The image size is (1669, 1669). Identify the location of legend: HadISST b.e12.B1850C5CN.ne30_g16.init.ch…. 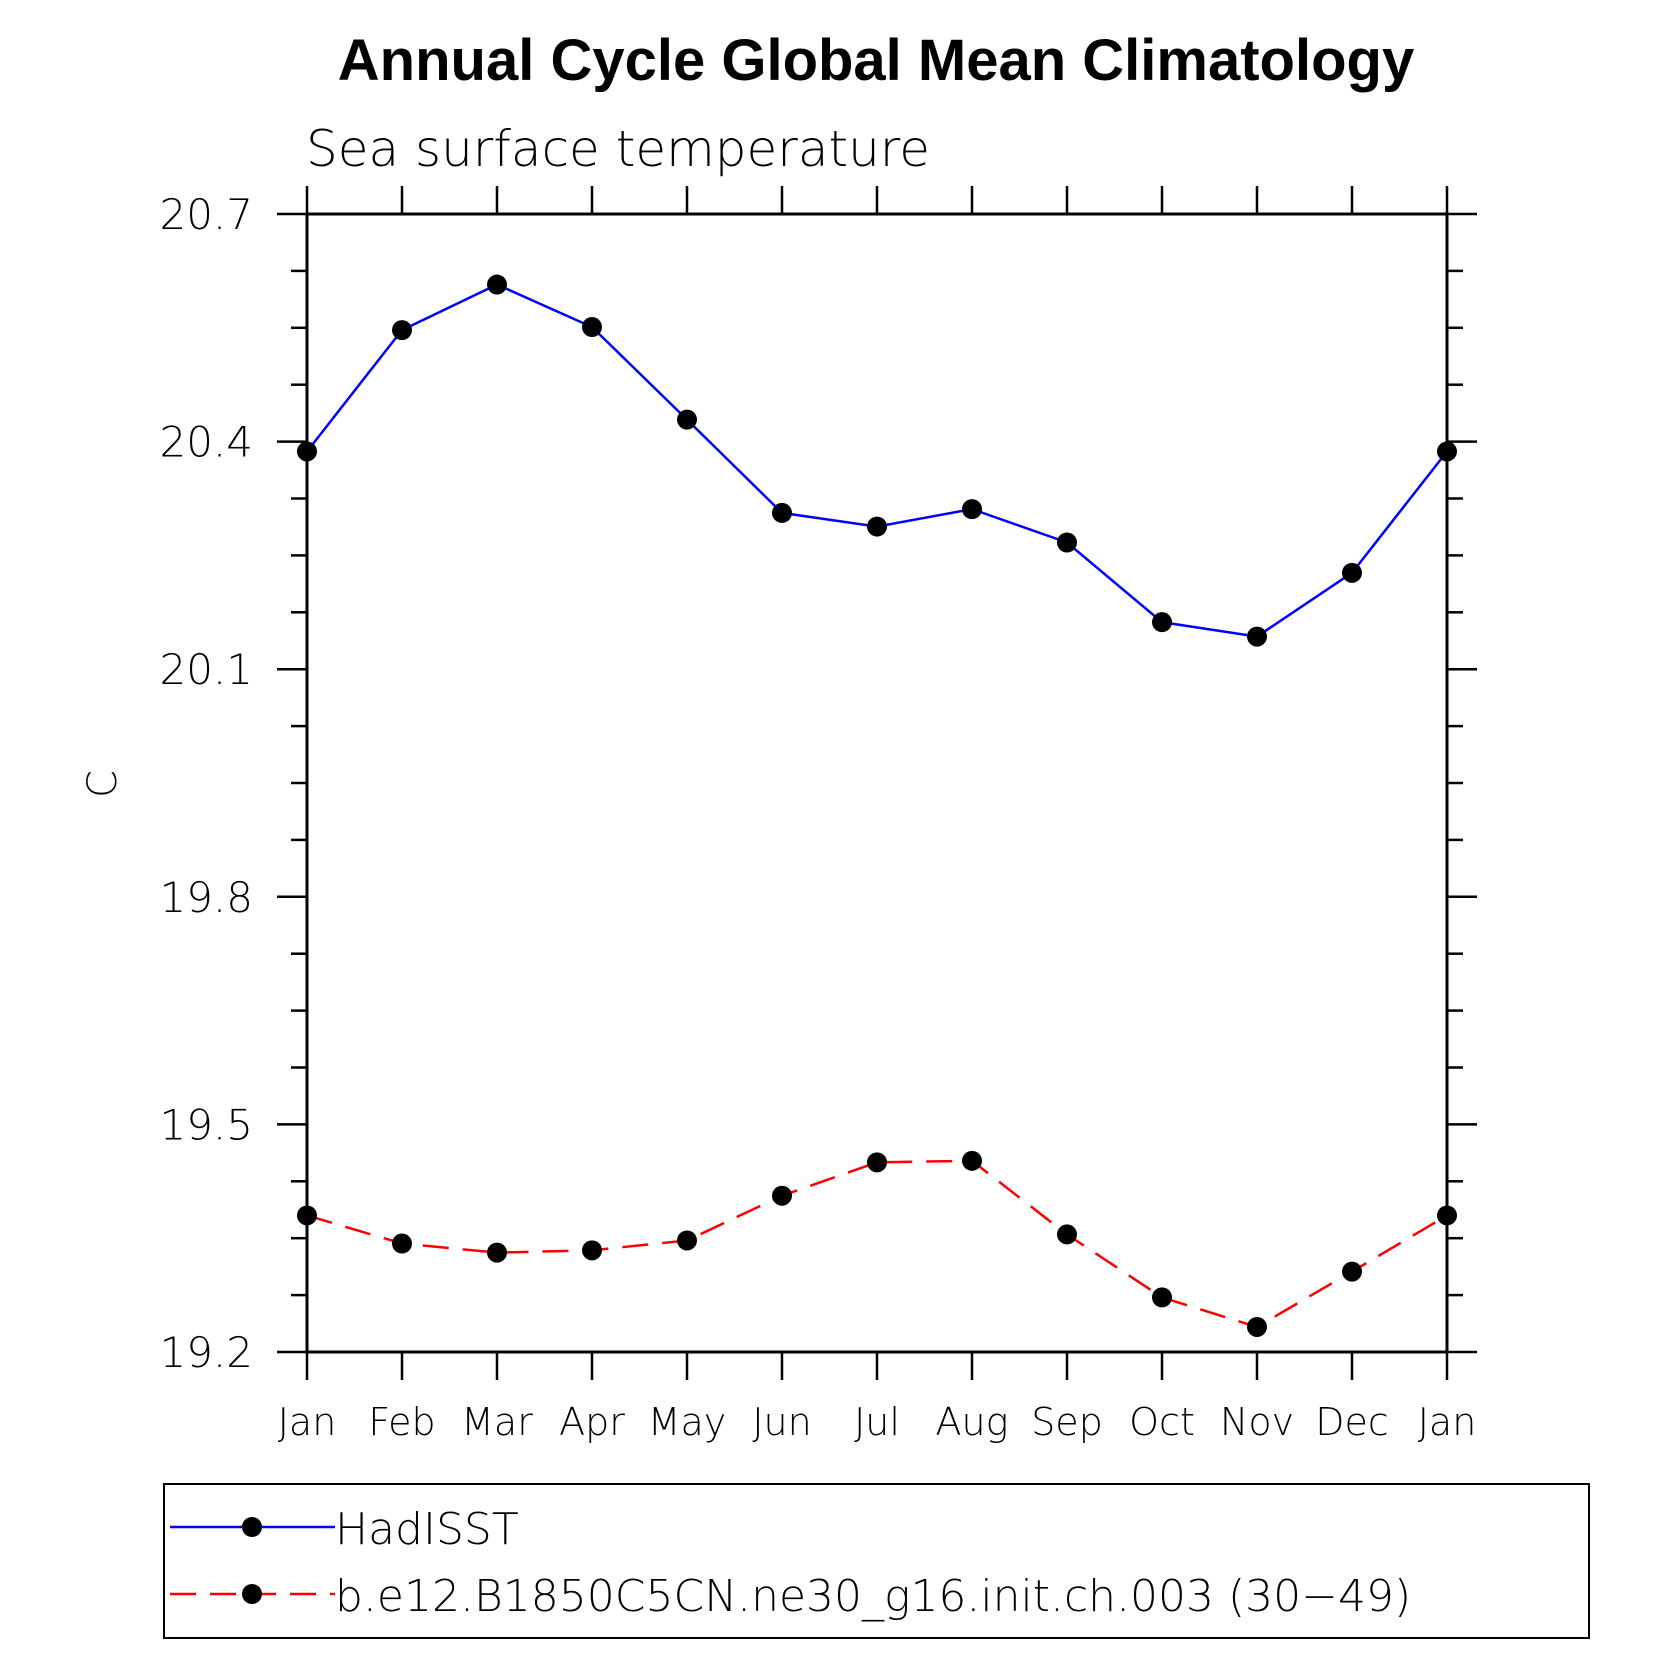
(876, 1561).